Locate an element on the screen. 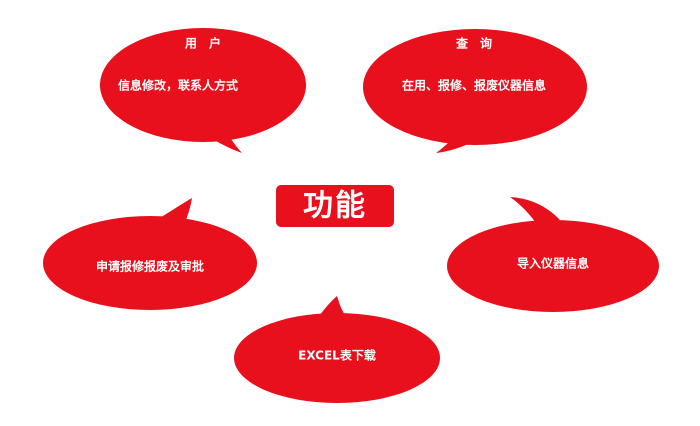 The height and width of the screenshot is (426, 700). bubble-import-shape is located at coordinates (553, 266).